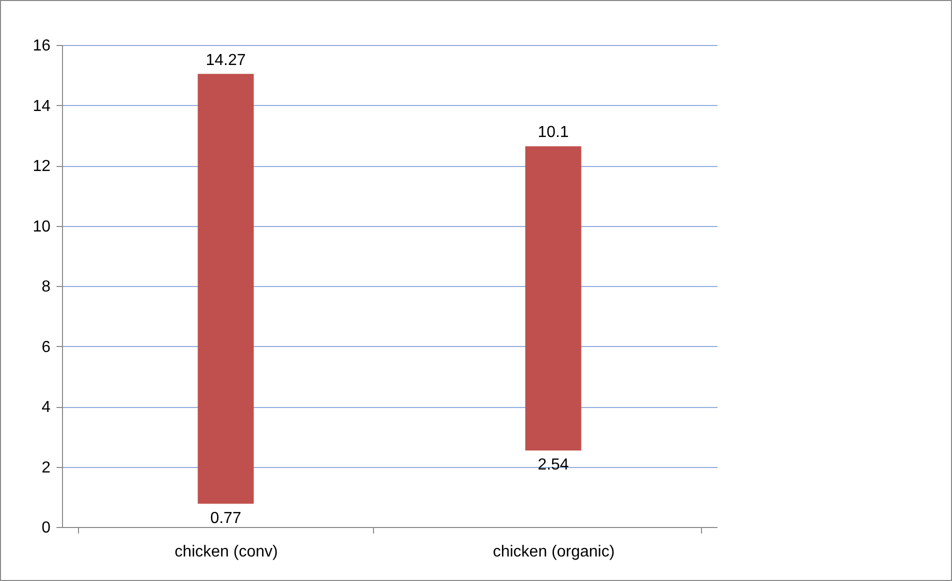 The image size is (952, 581). I want to click on data-label: 10.1, so click(553, 133).